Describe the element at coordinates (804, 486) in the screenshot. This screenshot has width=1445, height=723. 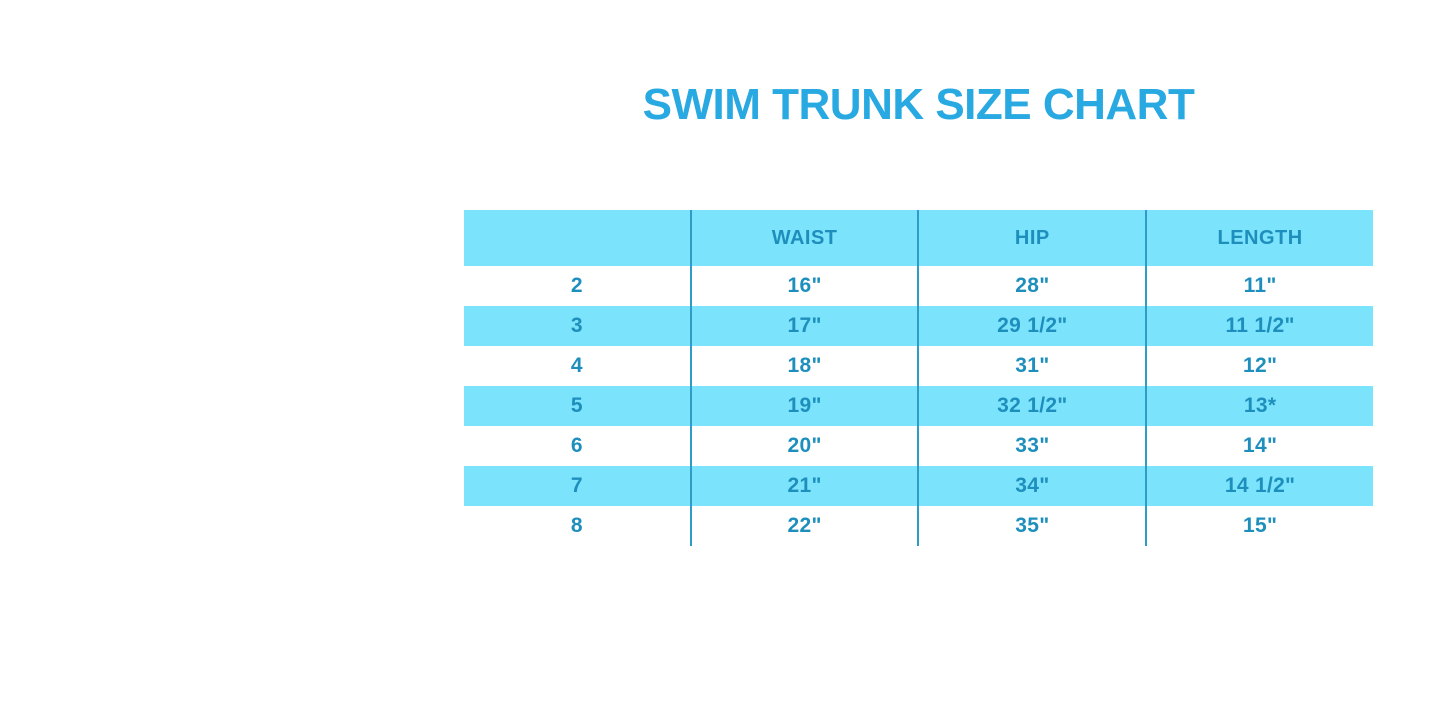
I see `cell-waist: 21"` at that location.